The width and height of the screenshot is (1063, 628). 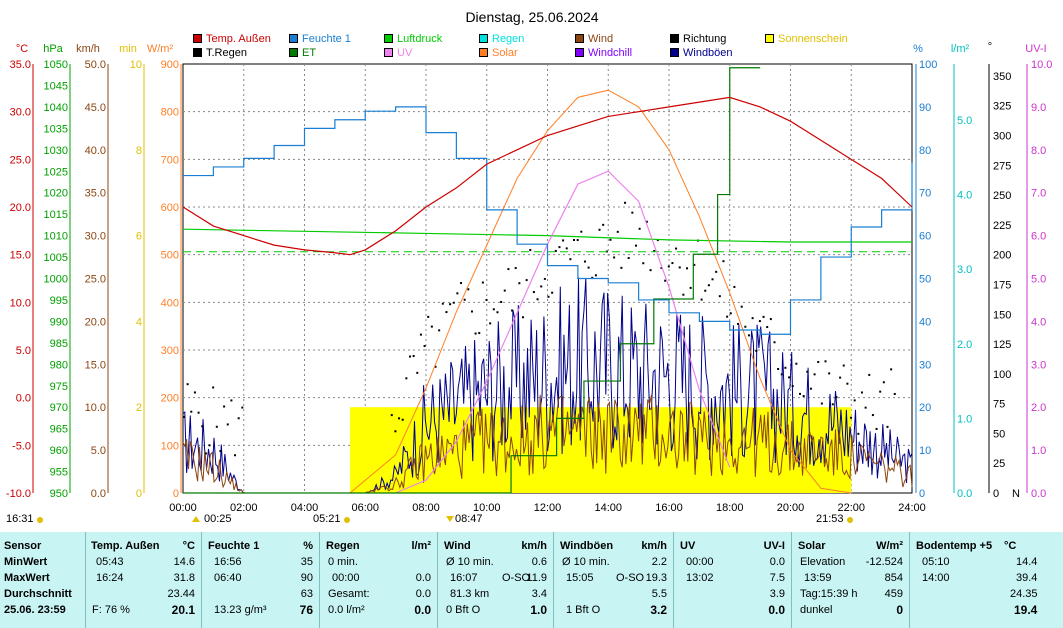 I want to click on time-tick-label: 22:00, so click(x=851, y=508).